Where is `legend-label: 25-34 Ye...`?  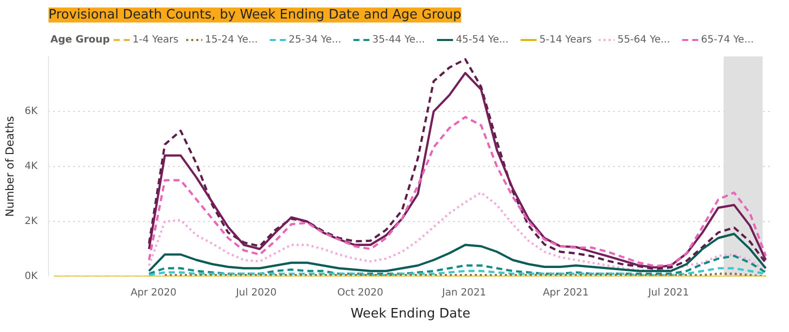 legend-label: 25-34 Ye... is located at coordinates (315, 40).